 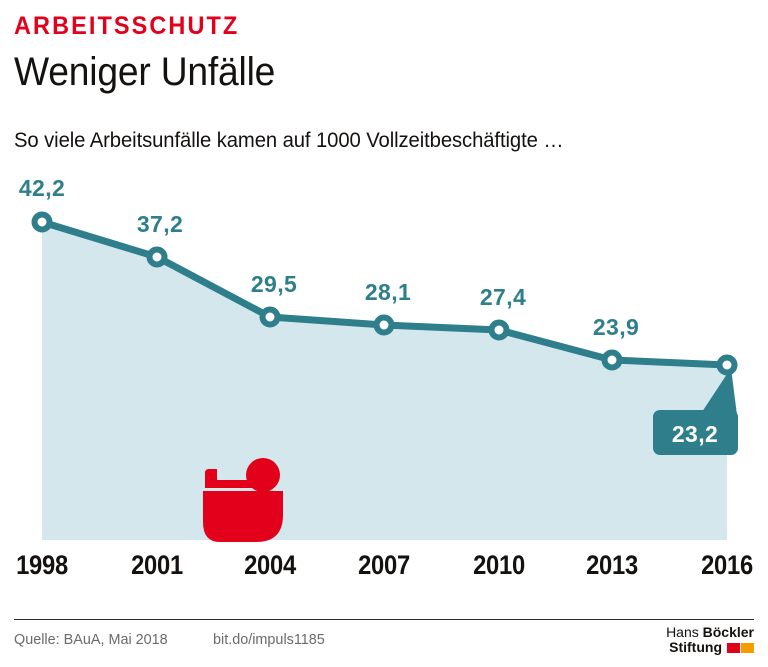 What do you see at coordinates (274, 284) in the screenshot?
I see `data-label: 29,5` at bounding box center [274, 284].